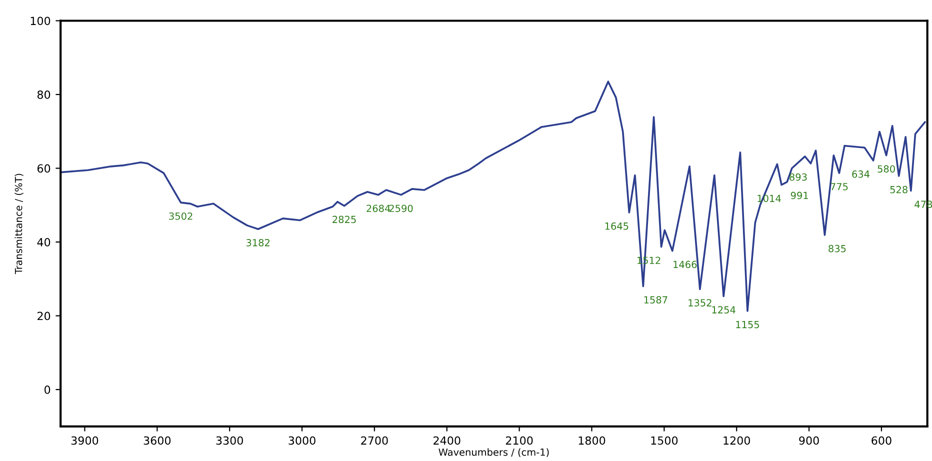  Describe the element at coordinates (882, 440) in the screenshot. I see `x-tick-label: 600` at that location.